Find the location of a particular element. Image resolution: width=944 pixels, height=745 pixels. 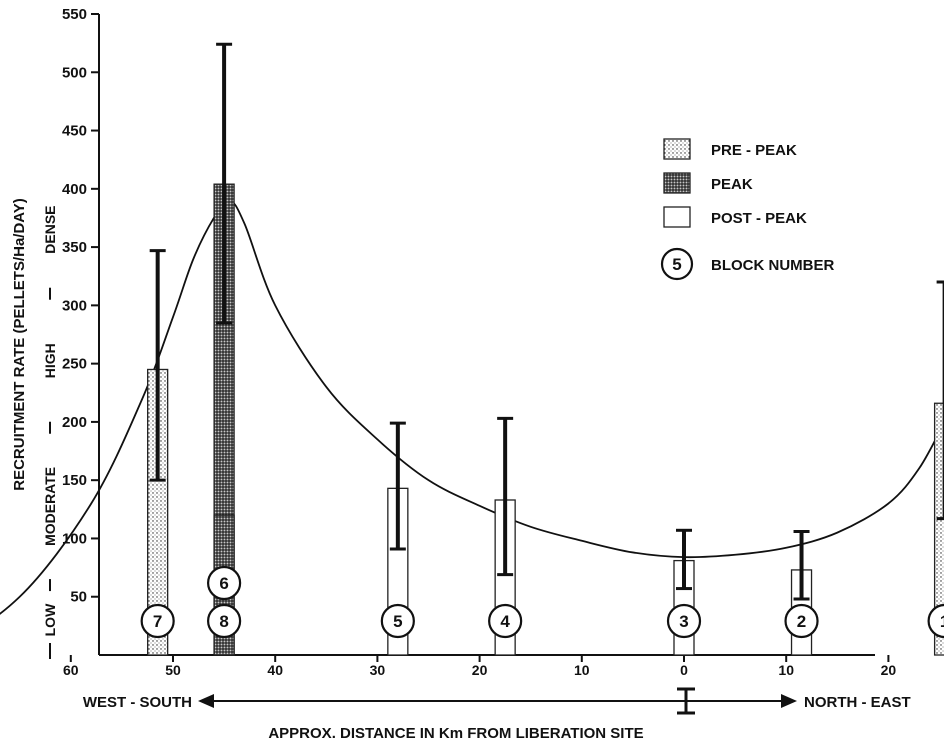

block-marker-5: 5 is located at coordinates (397, 621).